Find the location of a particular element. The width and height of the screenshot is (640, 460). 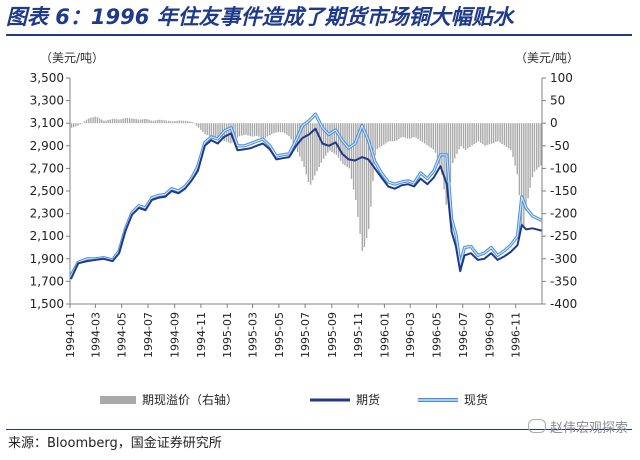

right-tick-label: 50 is located at coordinates (557, 101).